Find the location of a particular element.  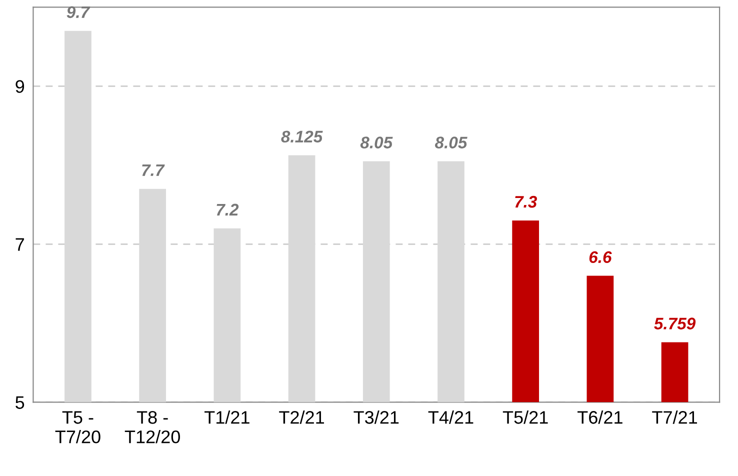

data-label: 7.3 is located at coordinates (526, 202).